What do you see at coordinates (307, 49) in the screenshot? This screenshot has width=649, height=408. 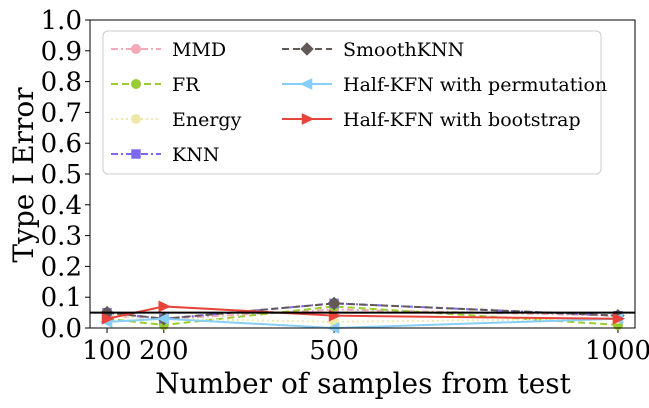 I see `legend-marker-smoothknn` at bounding box center [307, 49].